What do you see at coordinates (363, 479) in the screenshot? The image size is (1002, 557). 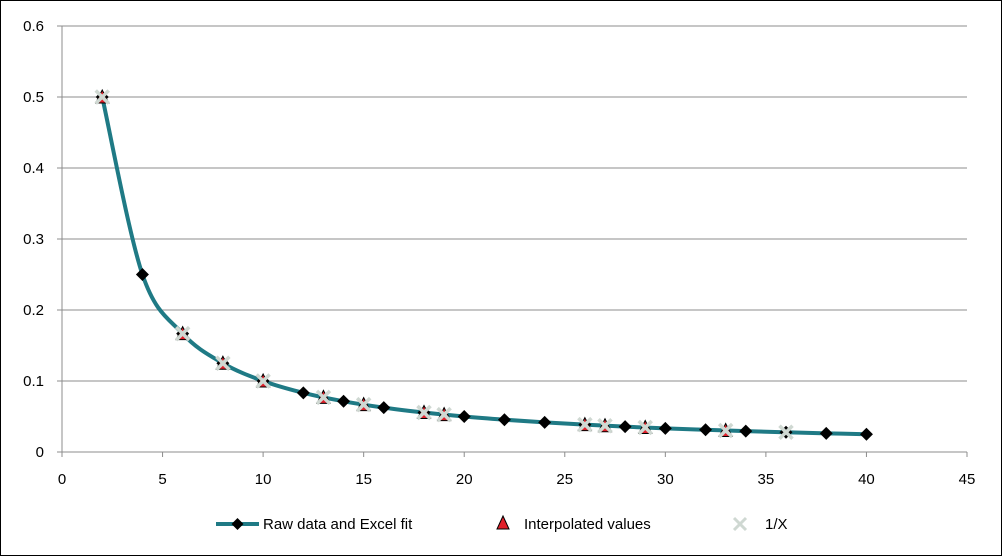 I see `x-tick-label: 15` at bounding box center [363, 479].